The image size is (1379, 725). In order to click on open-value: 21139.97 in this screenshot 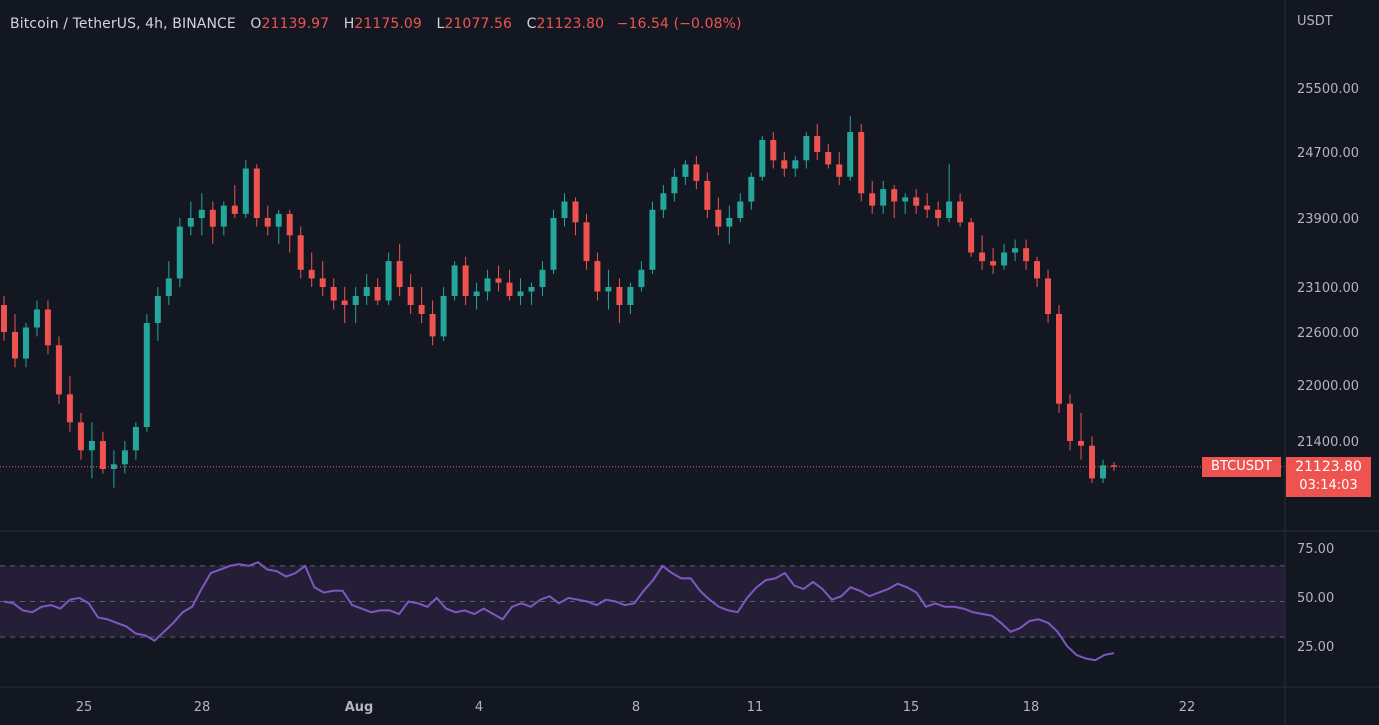, I will do `click(295, 24)`.